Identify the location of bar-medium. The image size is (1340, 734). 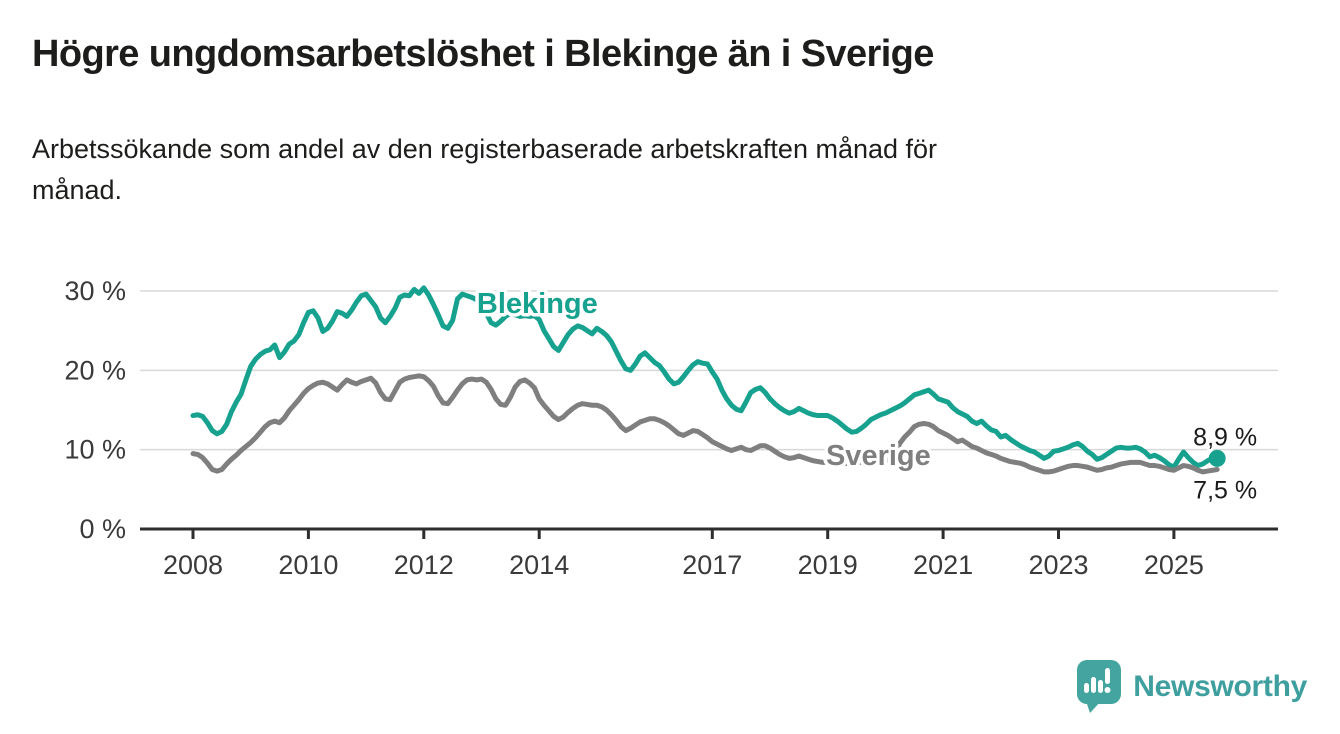
(1101, 686).